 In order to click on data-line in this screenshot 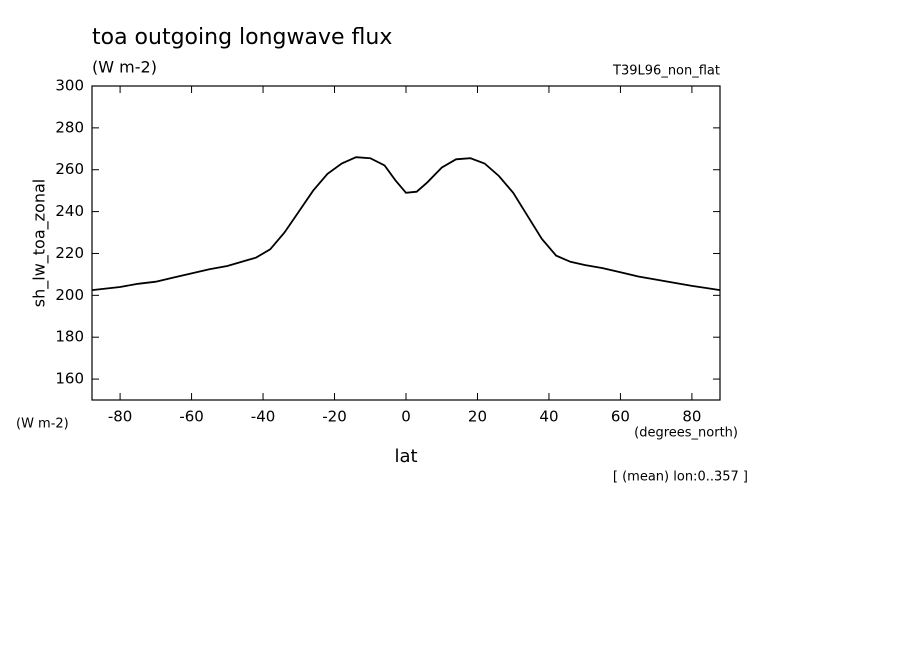, I will do `click(406, 223)`.